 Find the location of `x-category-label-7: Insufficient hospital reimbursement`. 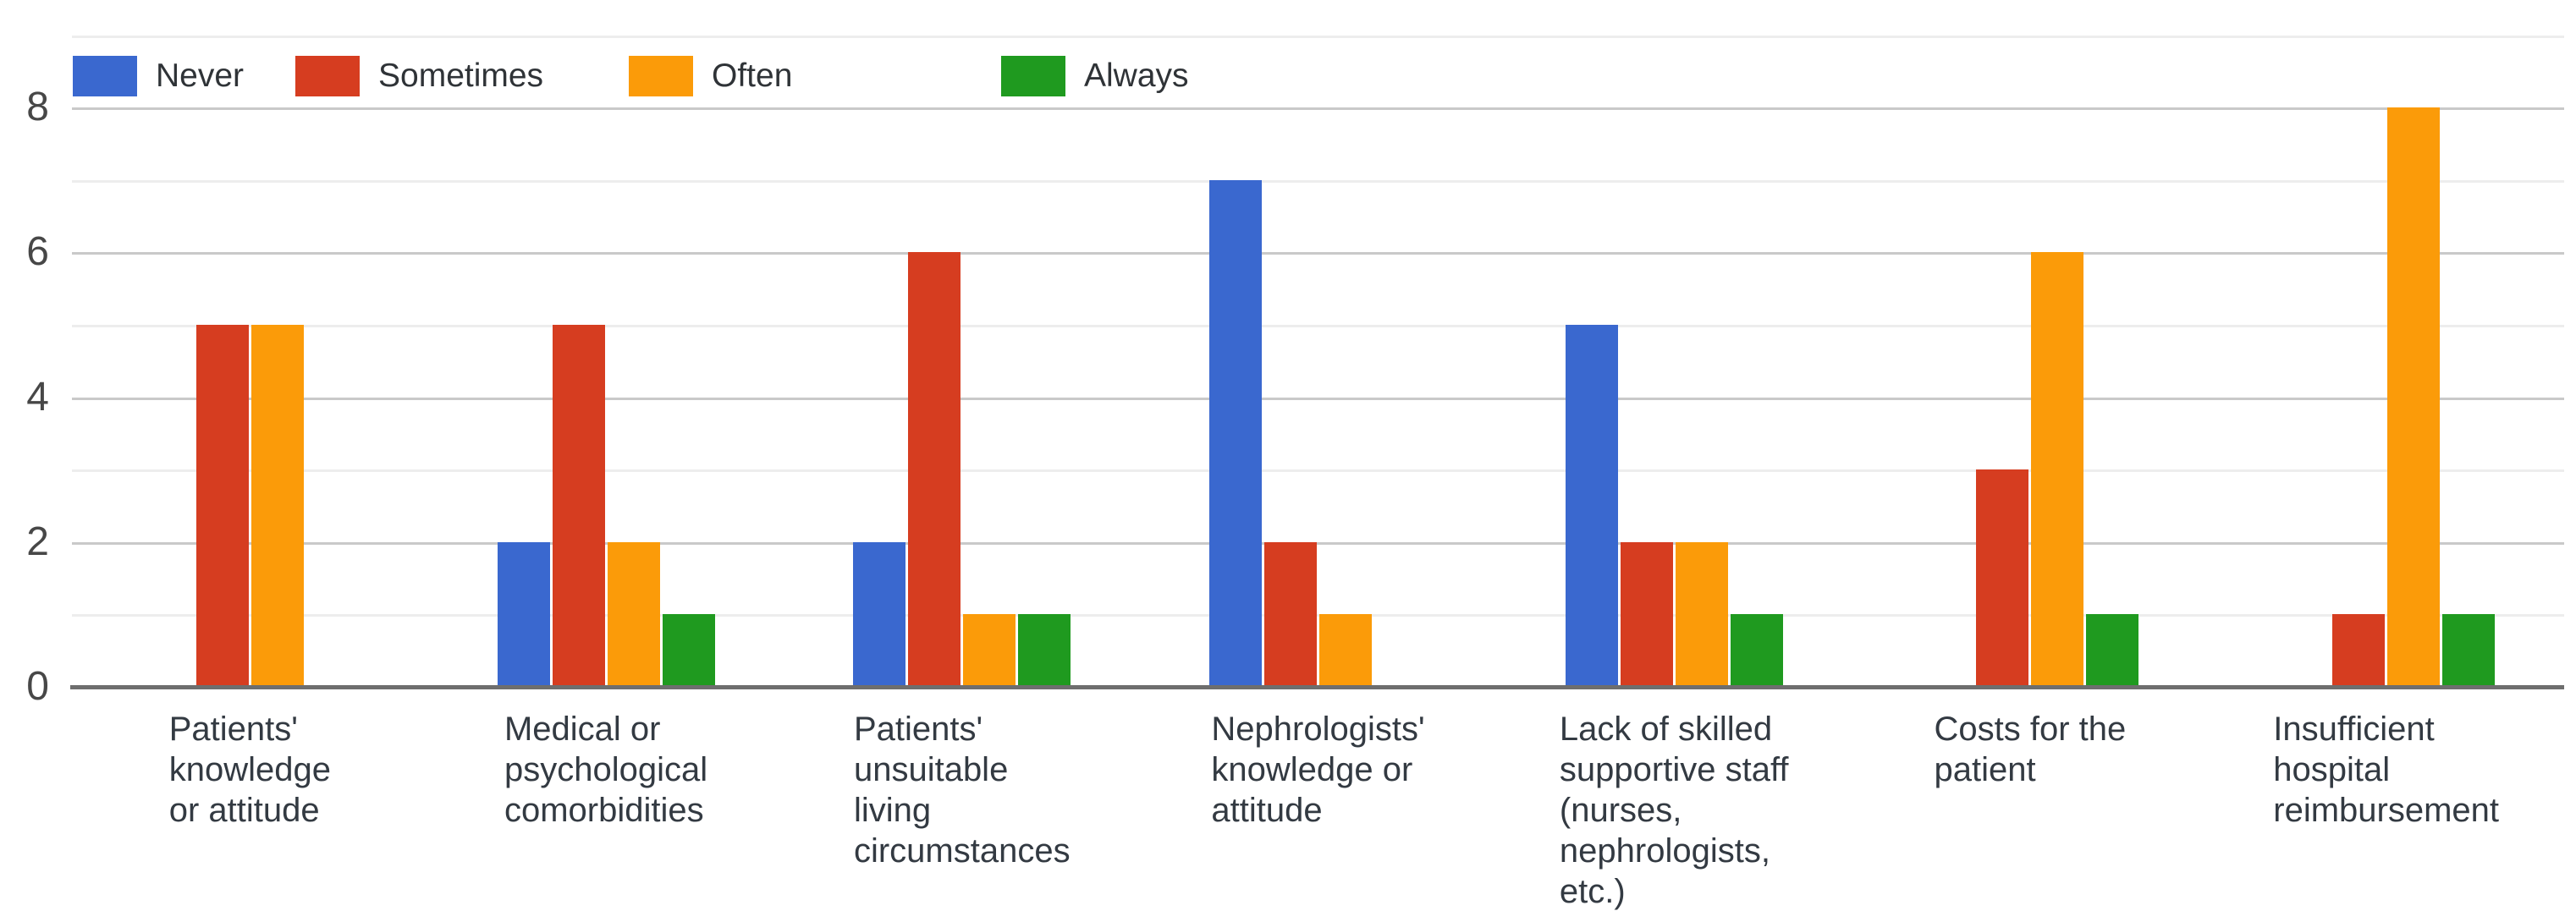

x-category-label-7: Insufficient hospital reimbursement is located at coordinates (2386, 770).